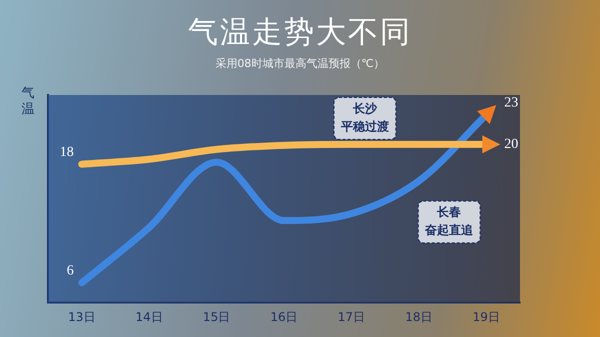 Image resolution: width=600 pixels, height=337 pixels. What do you see at coordinates (82, 317) in the screenshot?
I see `x-tick-label: 13日` at bounding box center [82, 317].